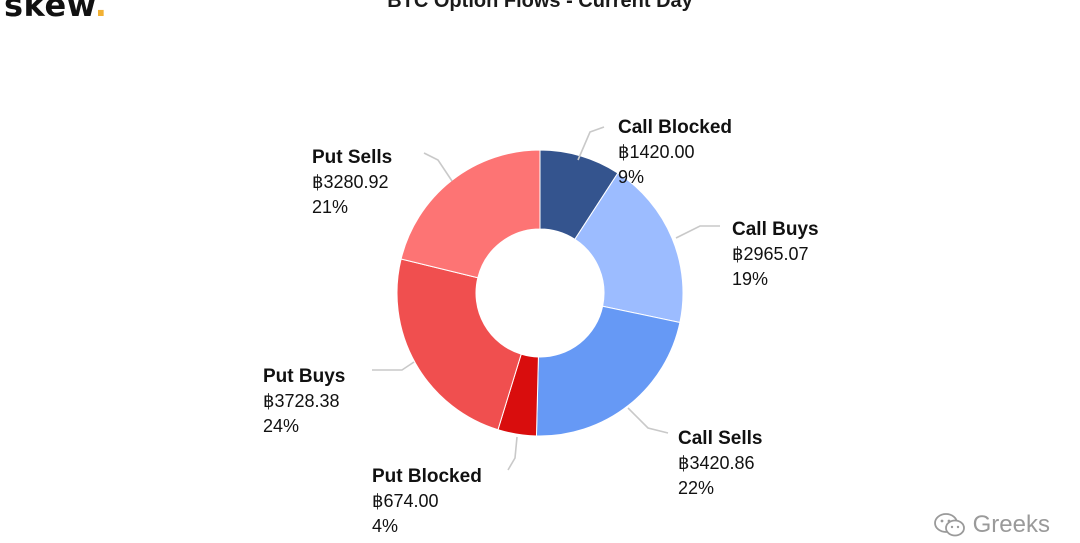  What do you see at coordinates (949, 525) in the screenshot?
I see `wechat-icon` at bounding box center [949, 525].